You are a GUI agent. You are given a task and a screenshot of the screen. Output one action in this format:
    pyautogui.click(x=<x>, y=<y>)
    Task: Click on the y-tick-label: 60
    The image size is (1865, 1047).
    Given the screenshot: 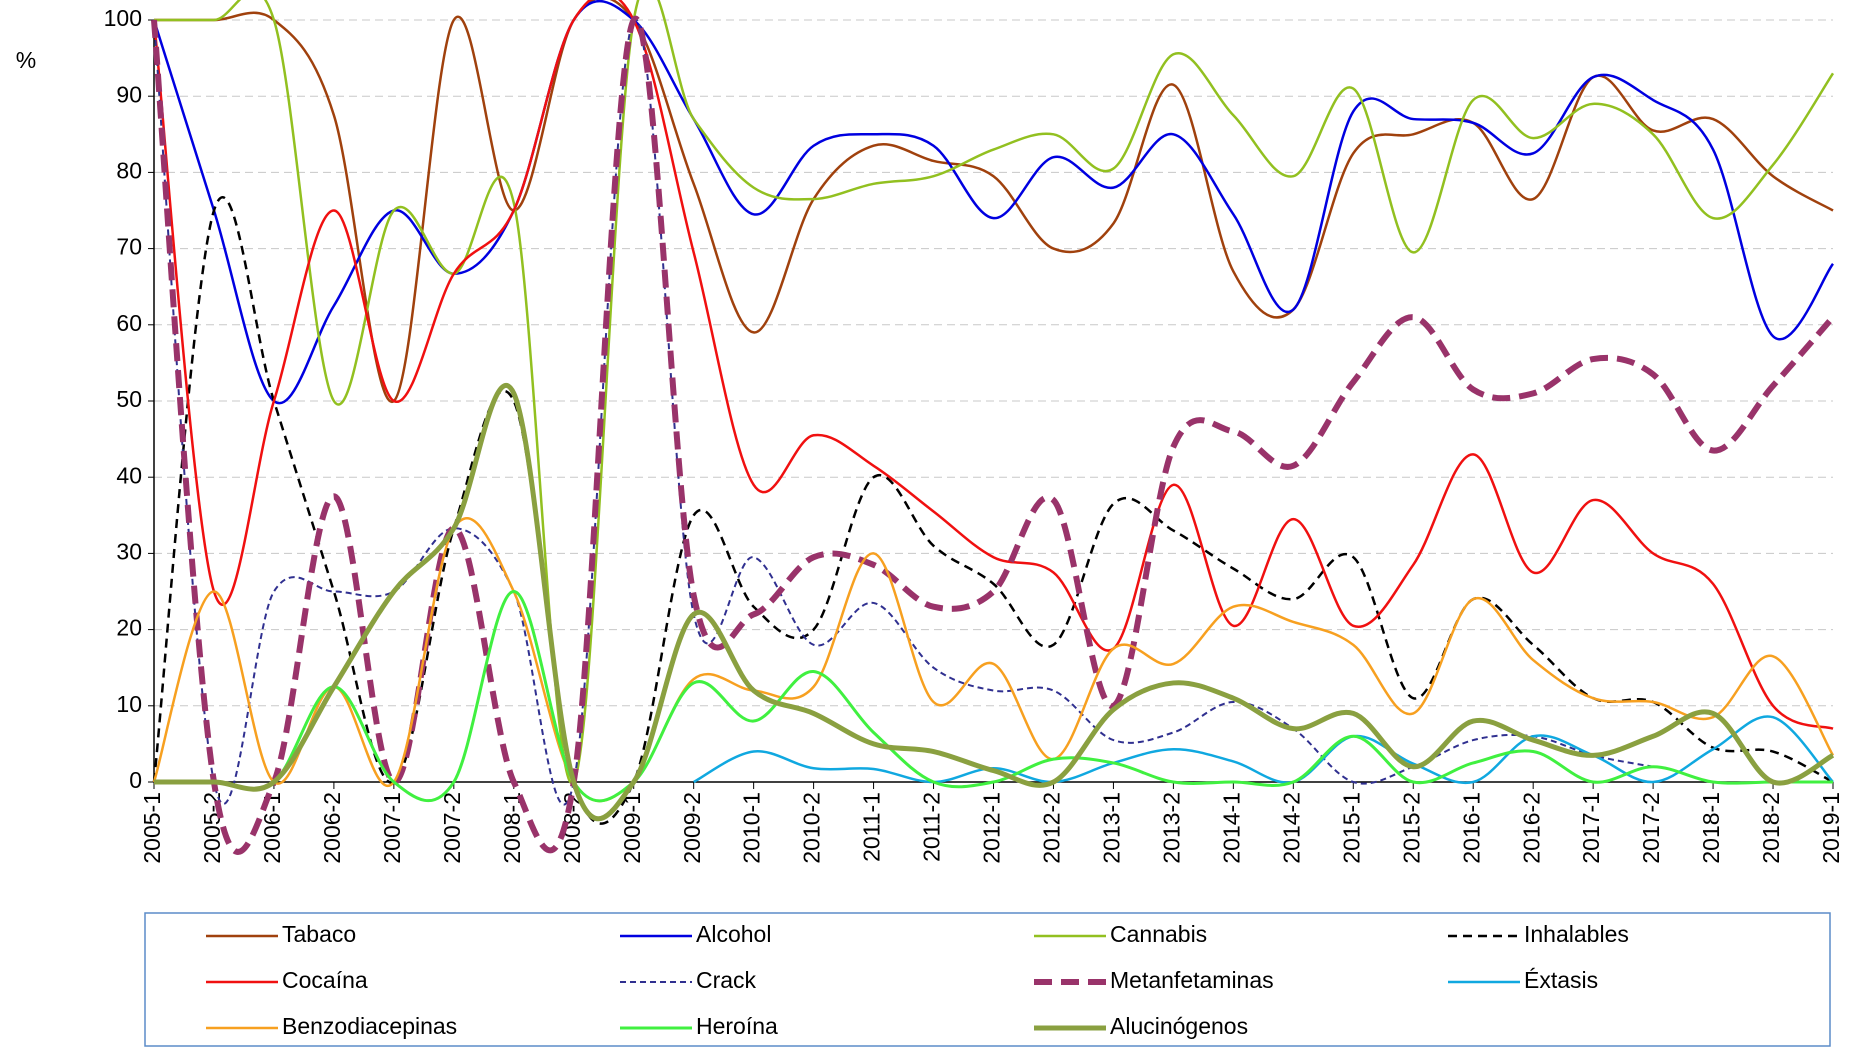 What is the action you would take?
    pyautogui.click(x=129, y=323)
    